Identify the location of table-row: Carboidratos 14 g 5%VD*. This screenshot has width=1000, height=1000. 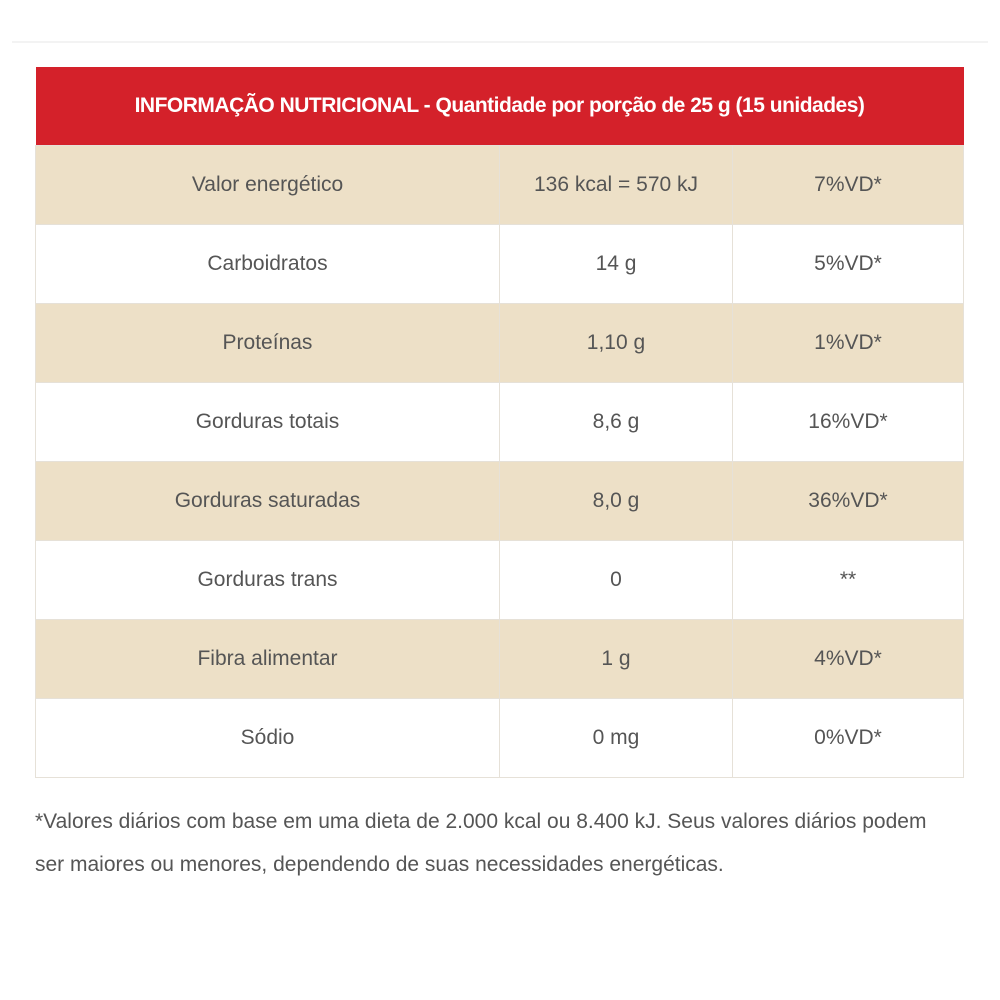
(499, 264).